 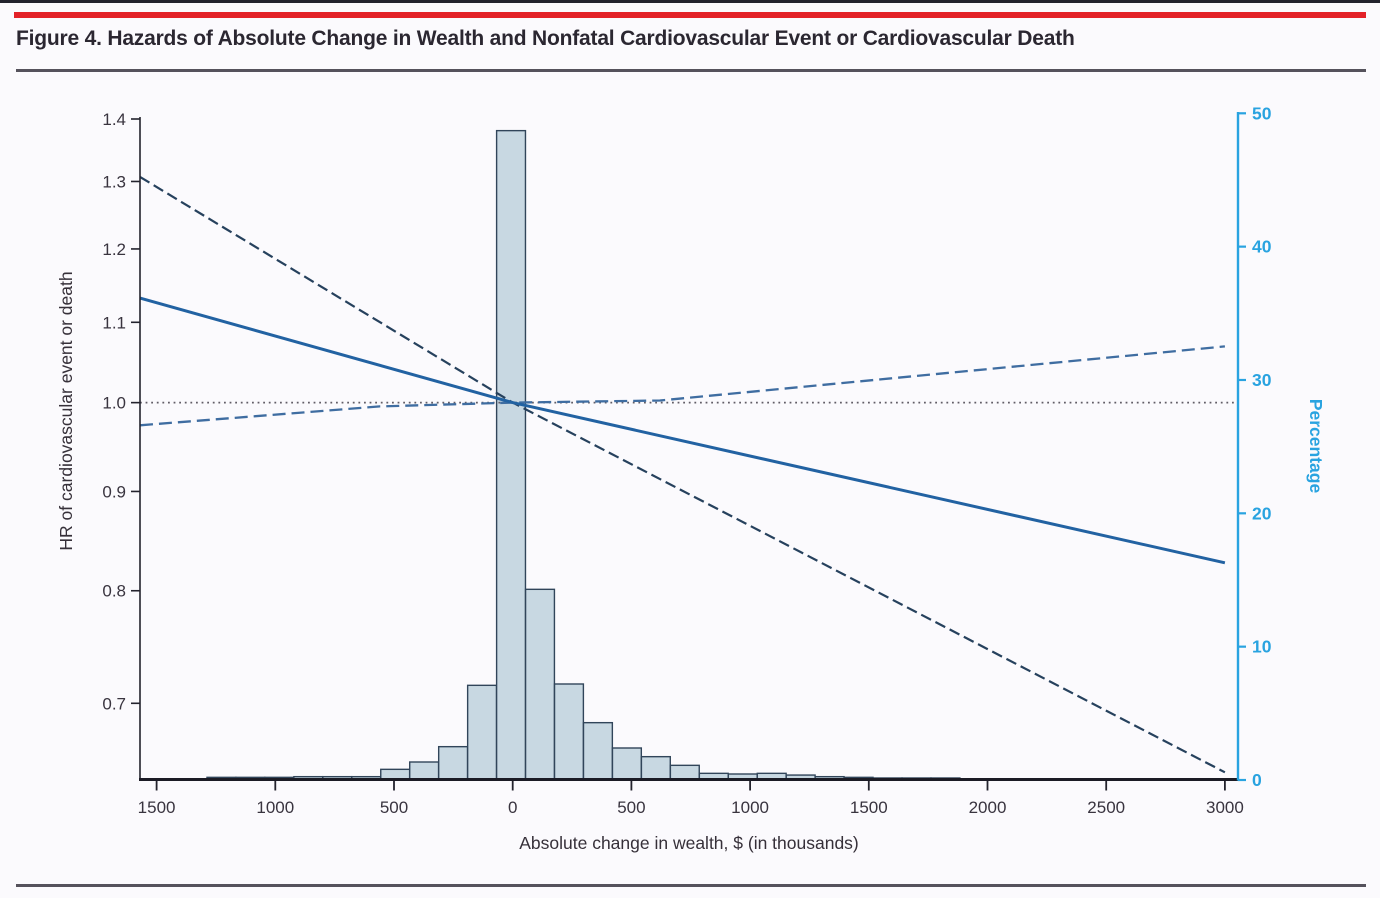 I want to click on journal-red-accent-bar, so click(x=690, y=15).